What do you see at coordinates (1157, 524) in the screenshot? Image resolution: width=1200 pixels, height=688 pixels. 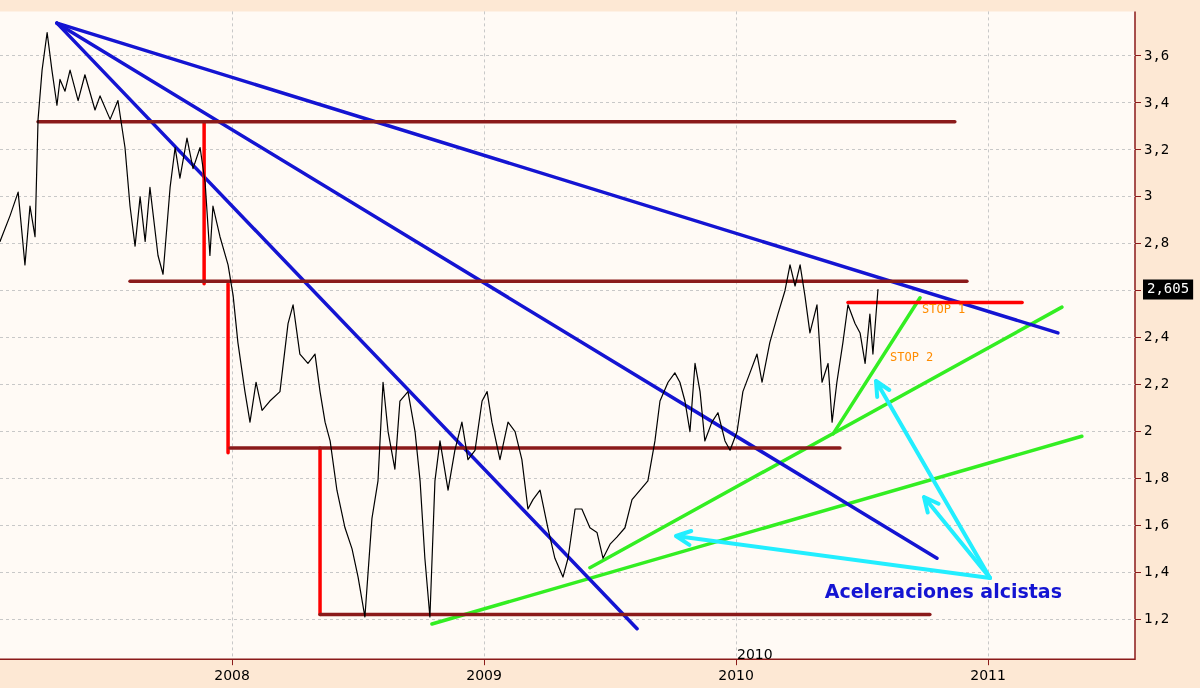 I see `y-tick-label: 1,6` at bounding box center [1157, 524].